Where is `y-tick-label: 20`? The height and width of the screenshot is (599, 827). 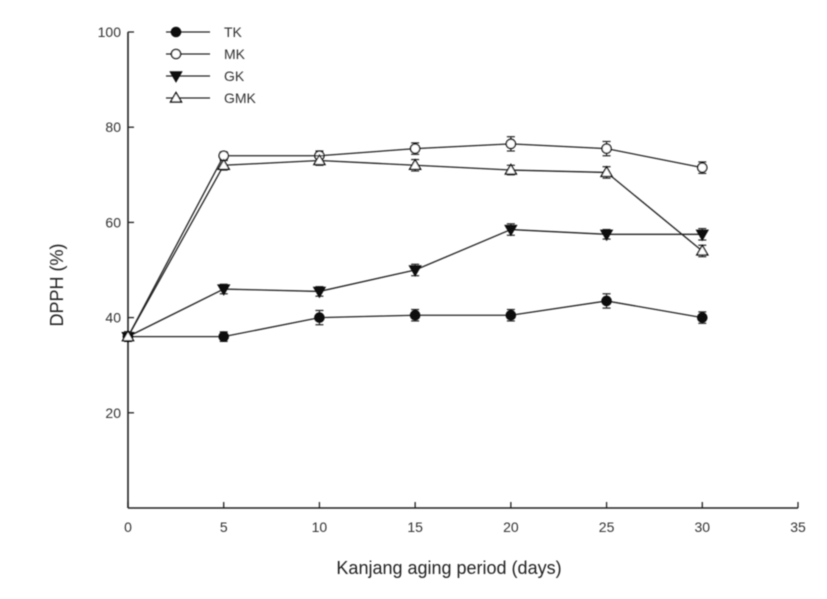 y-tick-label: 20 is located at coordinates (113, 413).